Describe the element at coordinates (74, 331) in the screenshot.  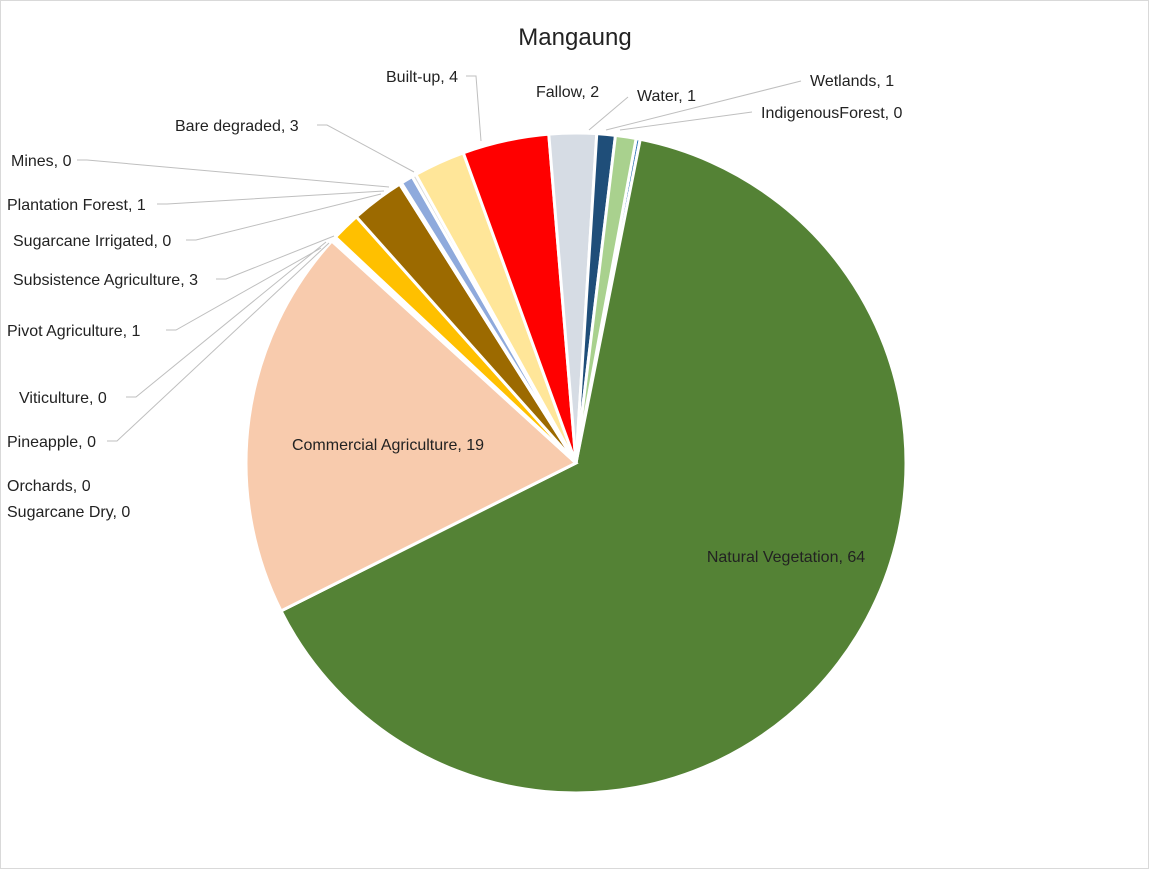
I see `data-label-pivot-agriculture: Pivot Agriculture, 1` at that location.